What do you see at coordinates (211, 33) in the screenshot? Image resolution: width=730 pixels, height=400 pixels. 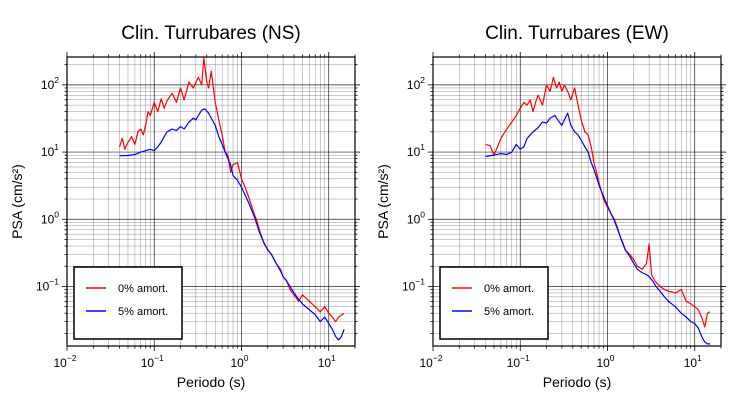 I see `chart-title: Clin. Turrubares (NS)` at bounding box center [211, 33].